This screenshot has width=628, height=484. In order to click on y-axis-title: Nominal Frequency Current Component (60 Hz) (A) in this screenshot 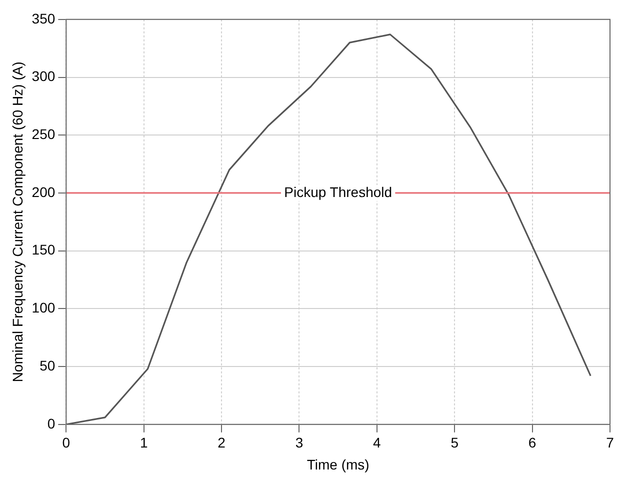, I will do `click(17, 222)`.